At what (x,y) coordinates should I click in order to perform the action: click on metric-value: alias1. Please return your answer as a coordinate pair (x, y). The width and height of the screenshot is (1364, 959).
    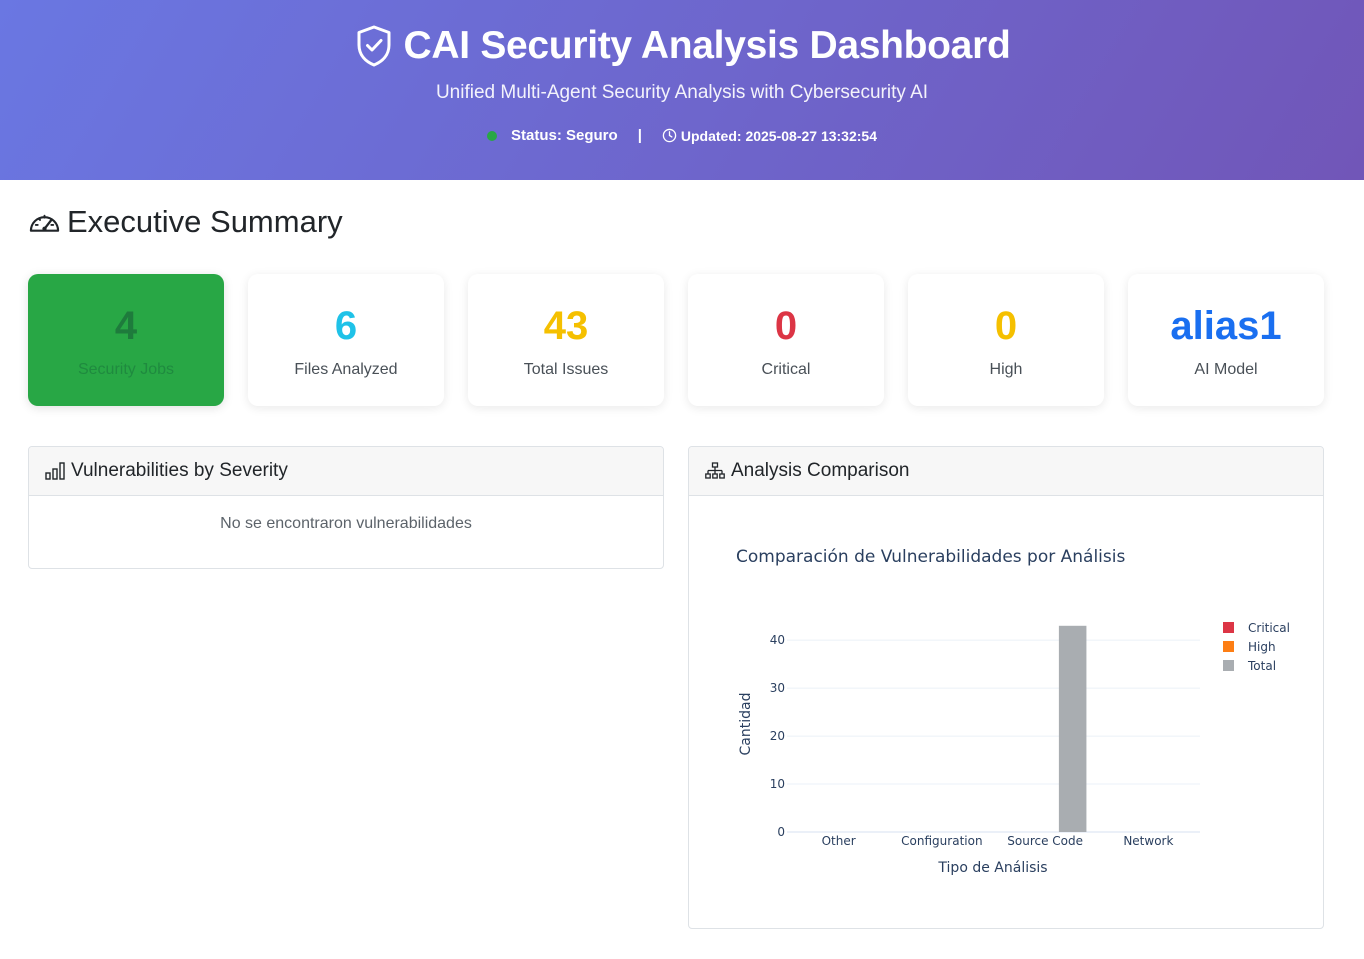
    Looking at the image, I should click on (1226, 326).